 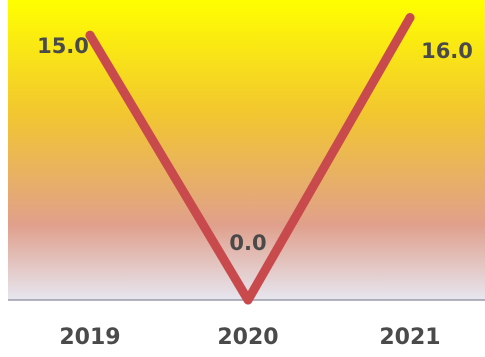 I want to click on data-label-2021: 16.0, so click(x=447, y=51).